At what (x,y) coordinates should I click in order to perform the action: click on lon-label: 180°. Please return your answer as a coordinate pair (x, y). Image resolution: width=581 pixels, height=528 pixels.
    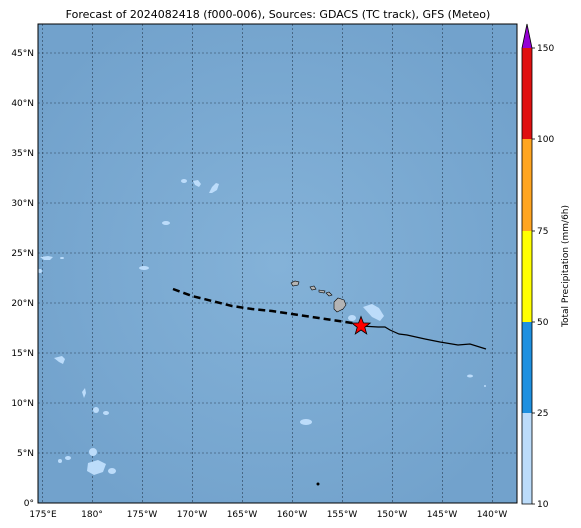
    Looking at the image, I should click on (92, 515).